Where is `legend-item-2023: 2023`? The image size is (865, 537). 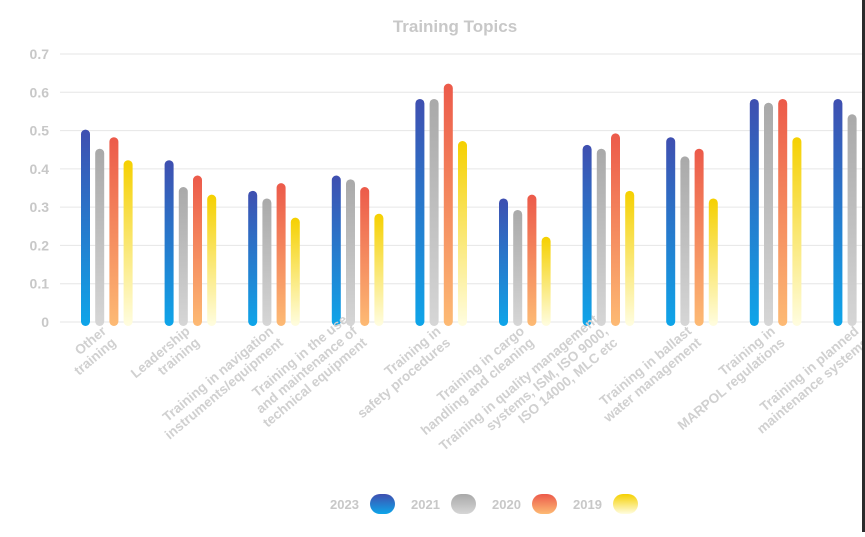
legend-item-2023: 2023 is located at coordinates (362, 504).